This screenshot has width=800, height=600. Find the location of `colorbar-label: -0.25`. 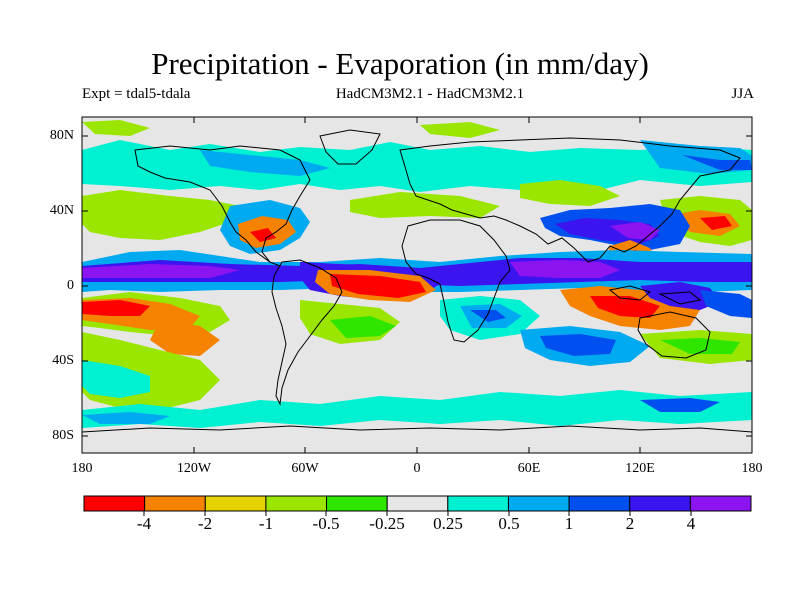

colorbar-label: -0.25 is located at coordinates (387, 523).